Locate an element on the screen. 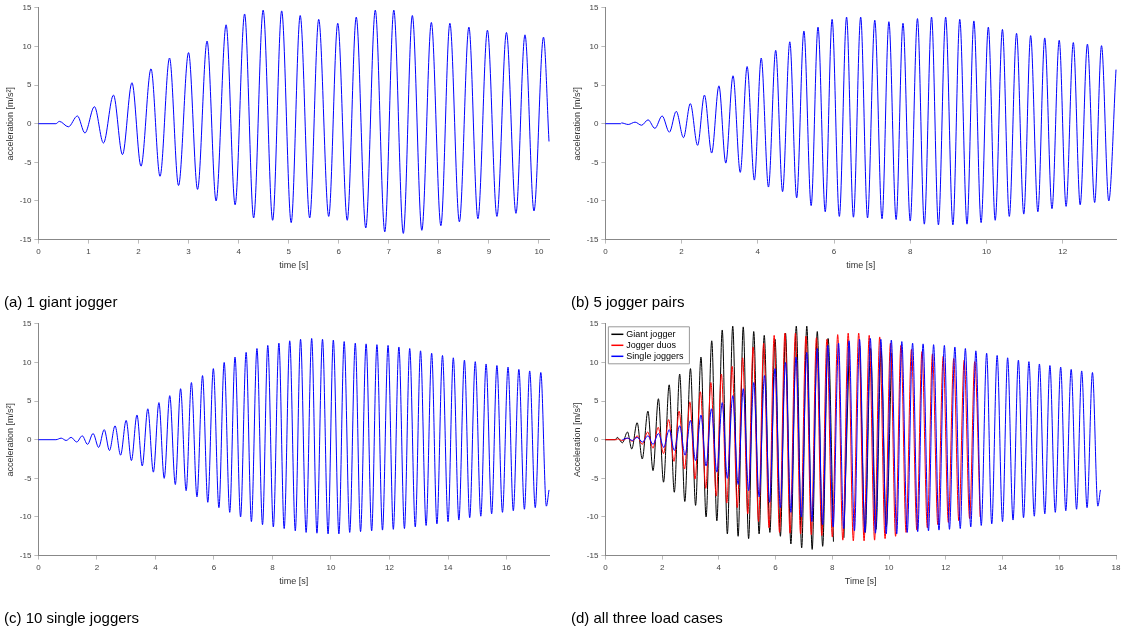 This screenshot has height=633, width=1134. x-tick-label: 9 is located at coordinates (489, 251).